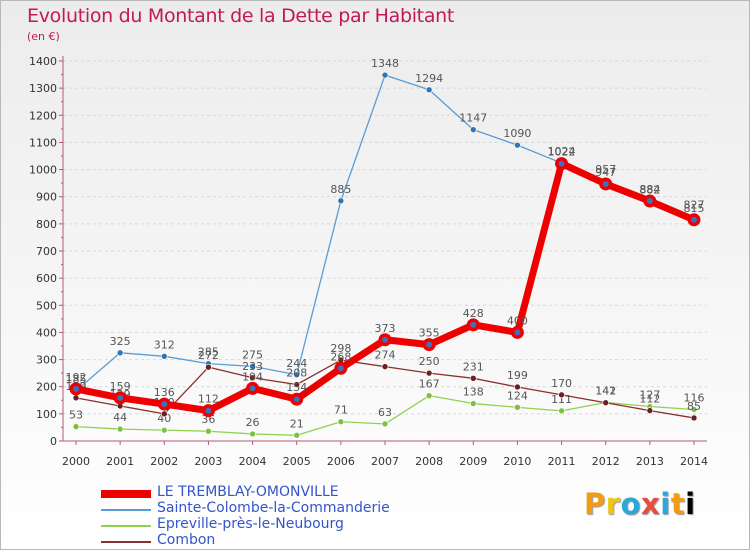  What do you see at coordinates (208, 355) in the screenshot?
I see `data-label: 272` at bounding box center [208, 355].